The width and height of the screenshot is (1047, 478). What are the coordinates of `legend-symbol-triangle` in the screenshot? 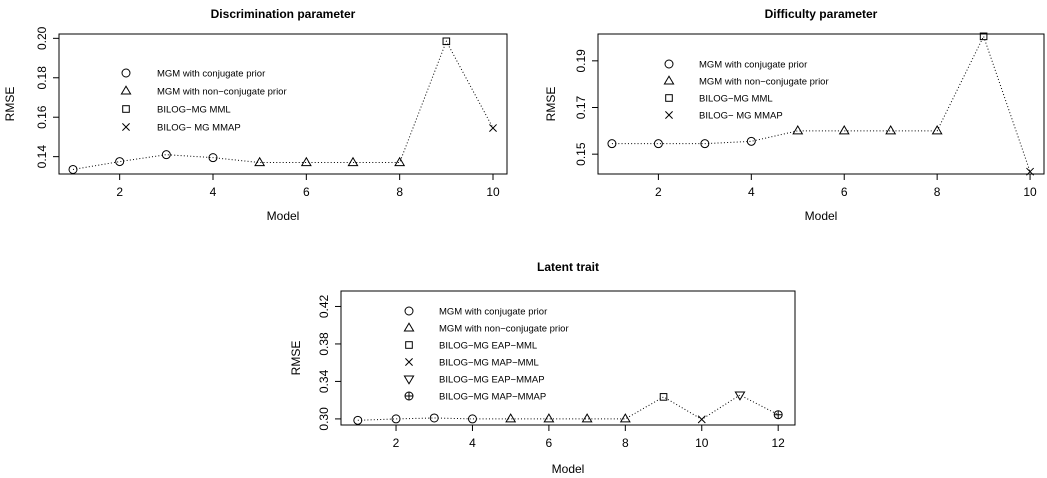 It's located at (409, 327).